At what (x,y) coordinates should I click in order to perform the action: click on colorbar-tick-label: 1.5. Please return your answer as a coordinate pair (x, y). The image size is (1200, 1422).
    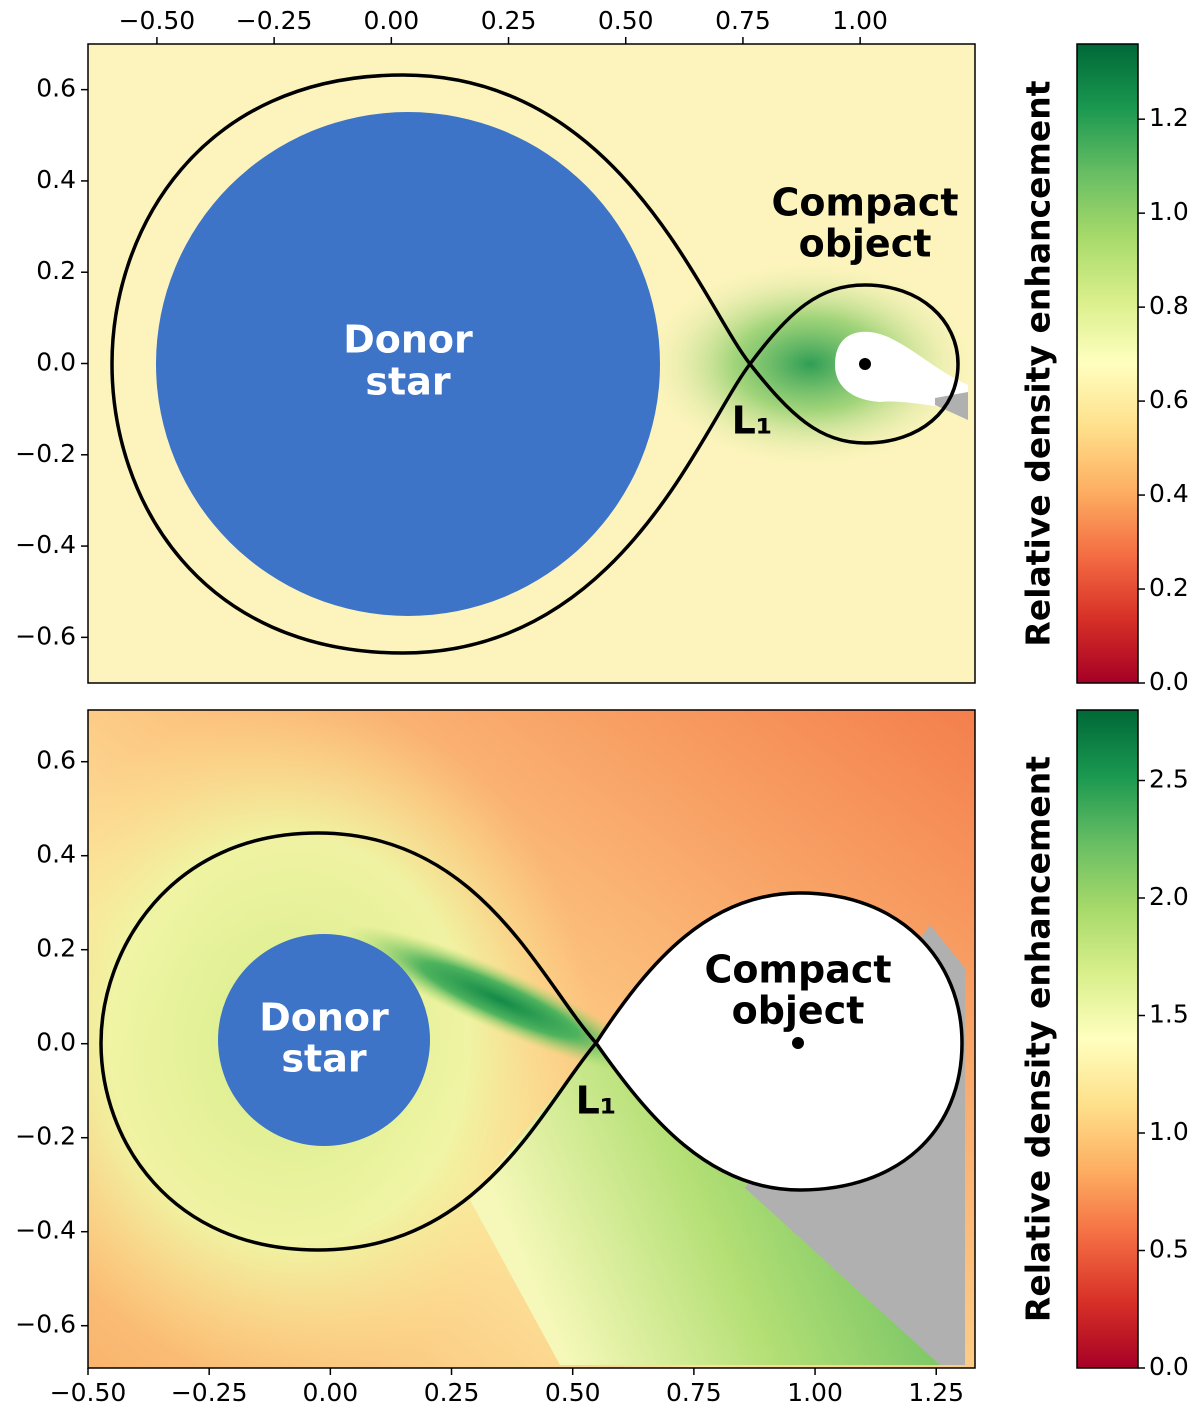
    Looking at the image, I should click on (1169, 1014).